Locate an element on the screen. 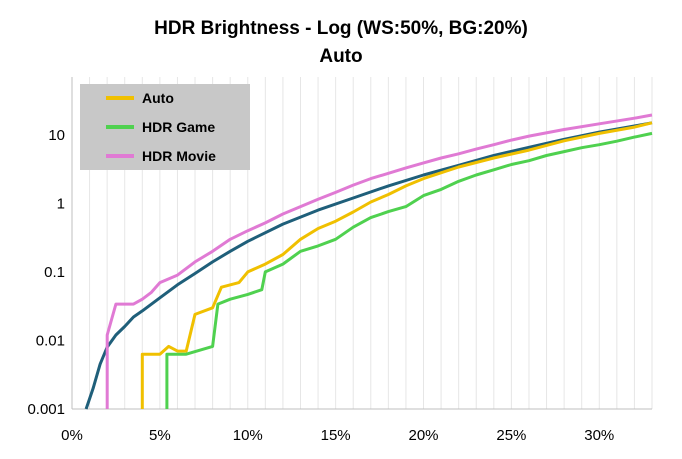 This screenshot has height=459, width=682. y-tick-label: 1 is located at coordinates (61, 203).